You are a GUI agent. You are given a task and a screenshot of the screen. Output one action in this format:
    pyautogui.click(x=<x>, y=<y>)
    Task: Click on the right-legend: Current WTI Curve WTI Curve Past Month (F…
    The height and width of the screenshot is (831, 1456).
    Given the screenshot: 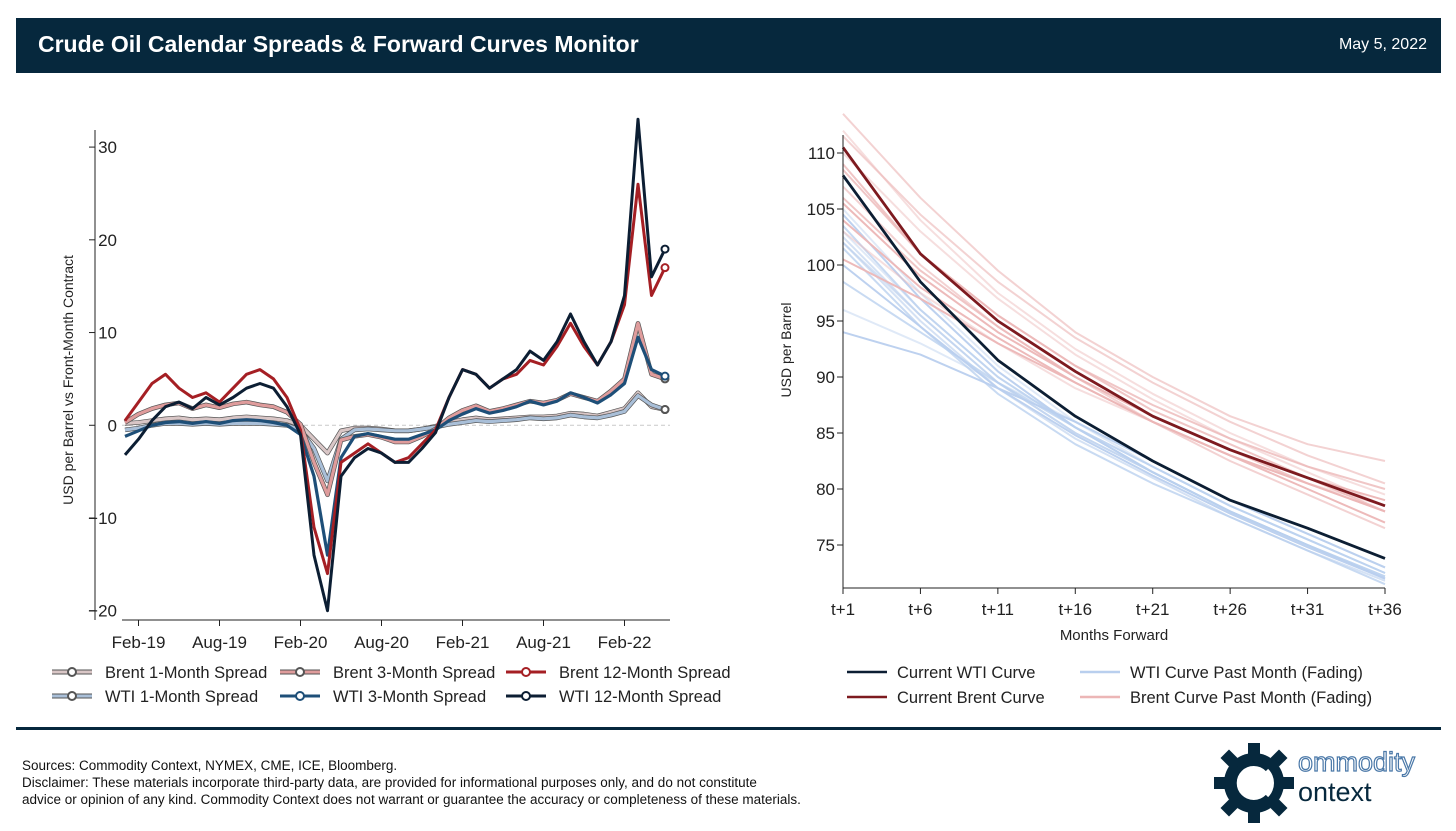 What is the action you would take?
    pyautogui.click(x=1109, y=685)
    